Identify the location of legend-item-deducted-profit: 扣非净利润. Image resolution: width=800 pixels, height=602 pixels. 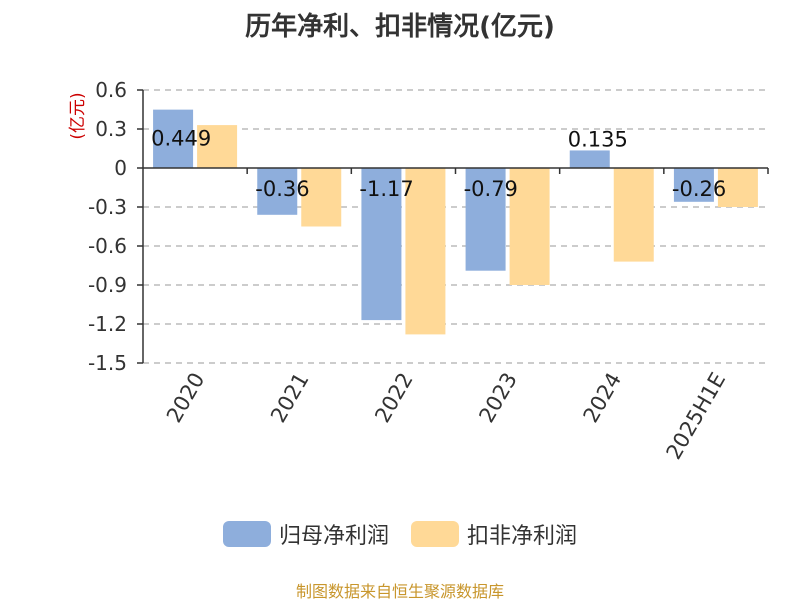
(494, 534).